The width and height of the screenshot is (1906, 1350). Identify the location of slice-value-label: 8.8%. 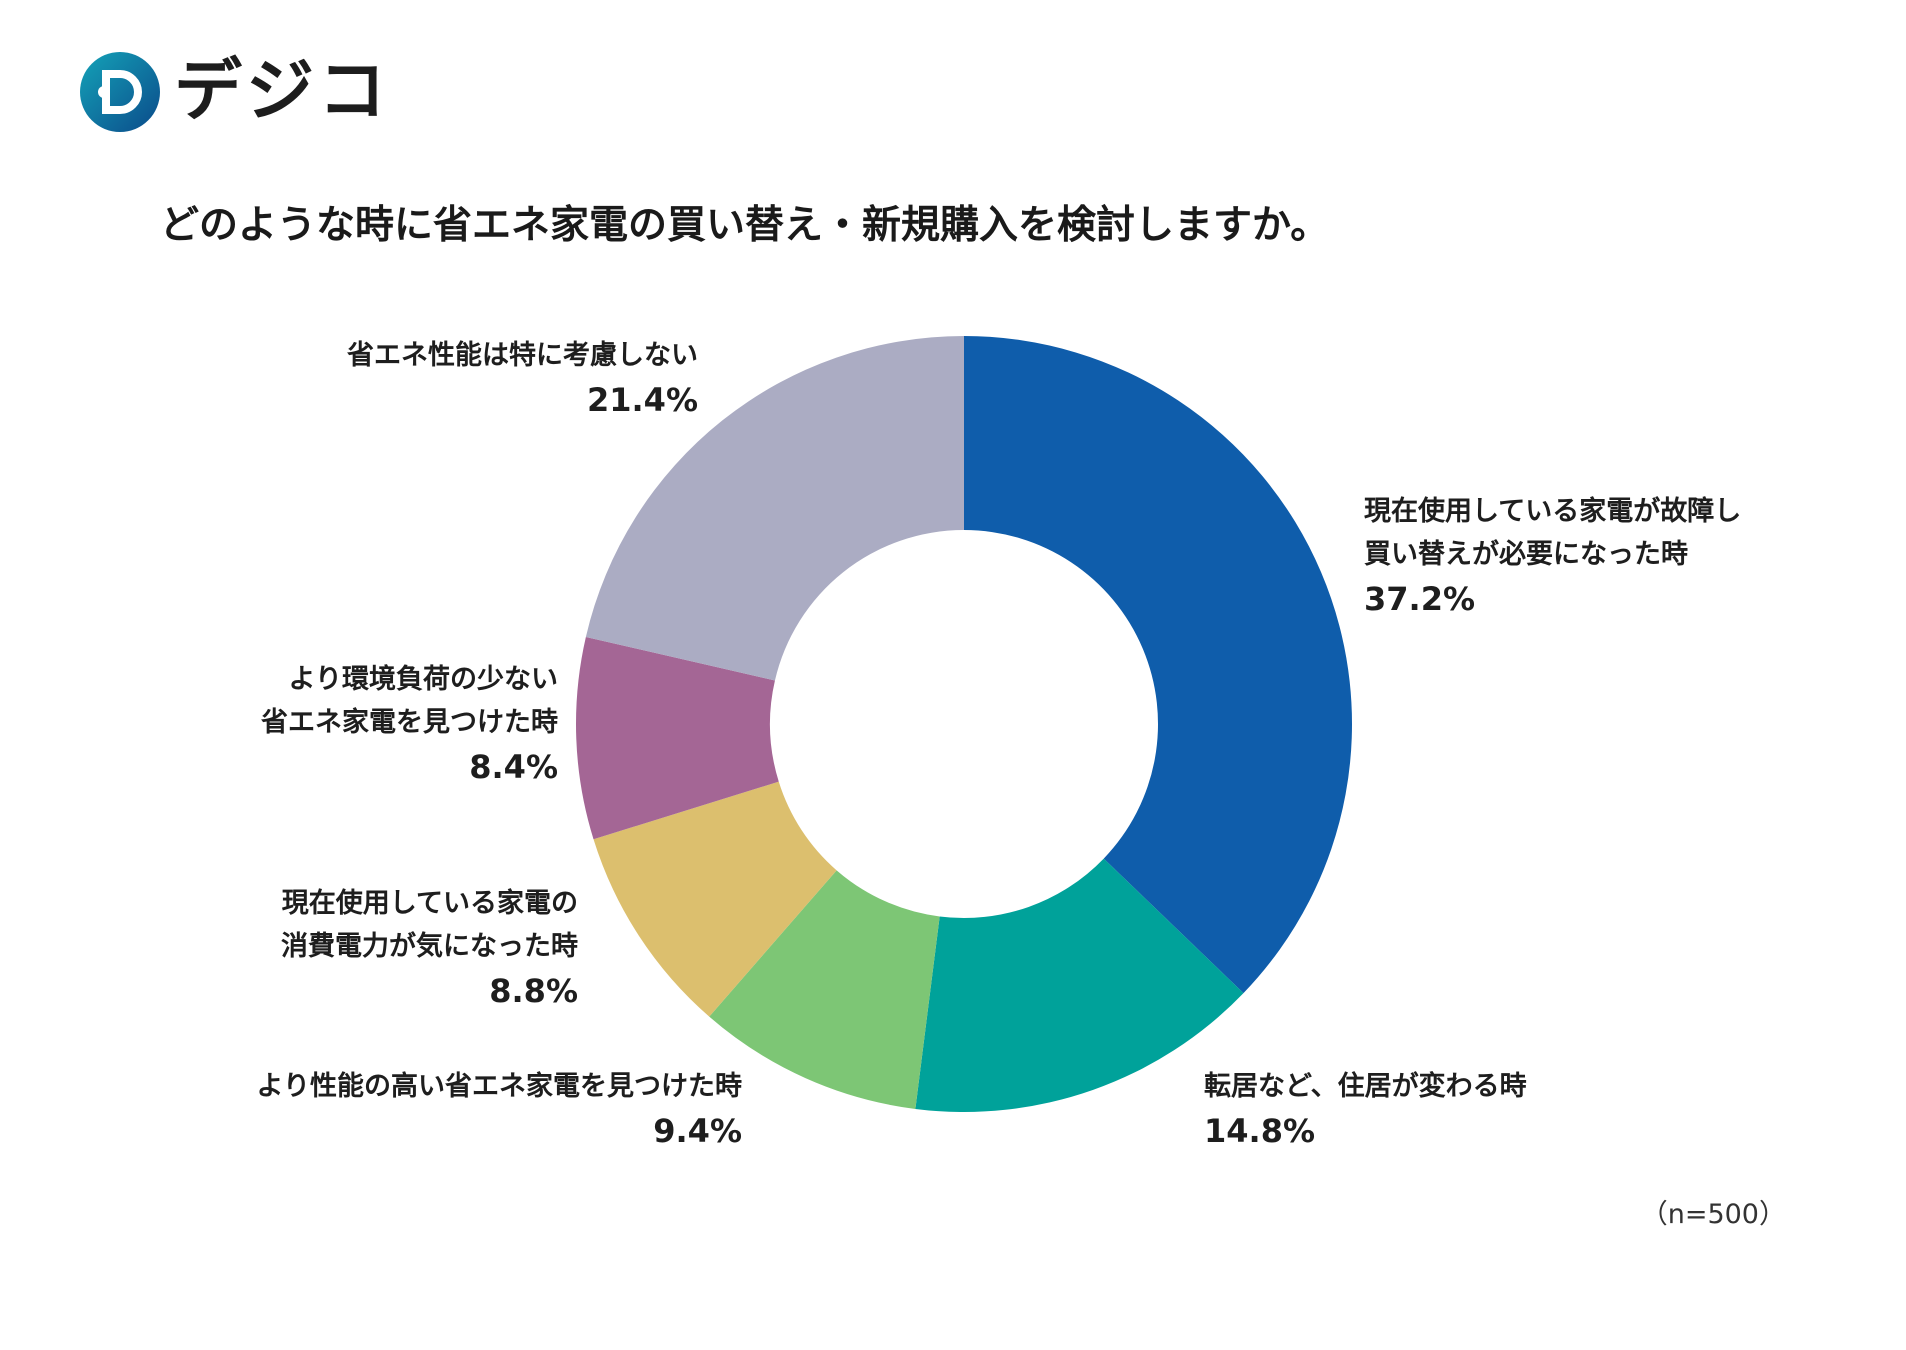
(533, 991).